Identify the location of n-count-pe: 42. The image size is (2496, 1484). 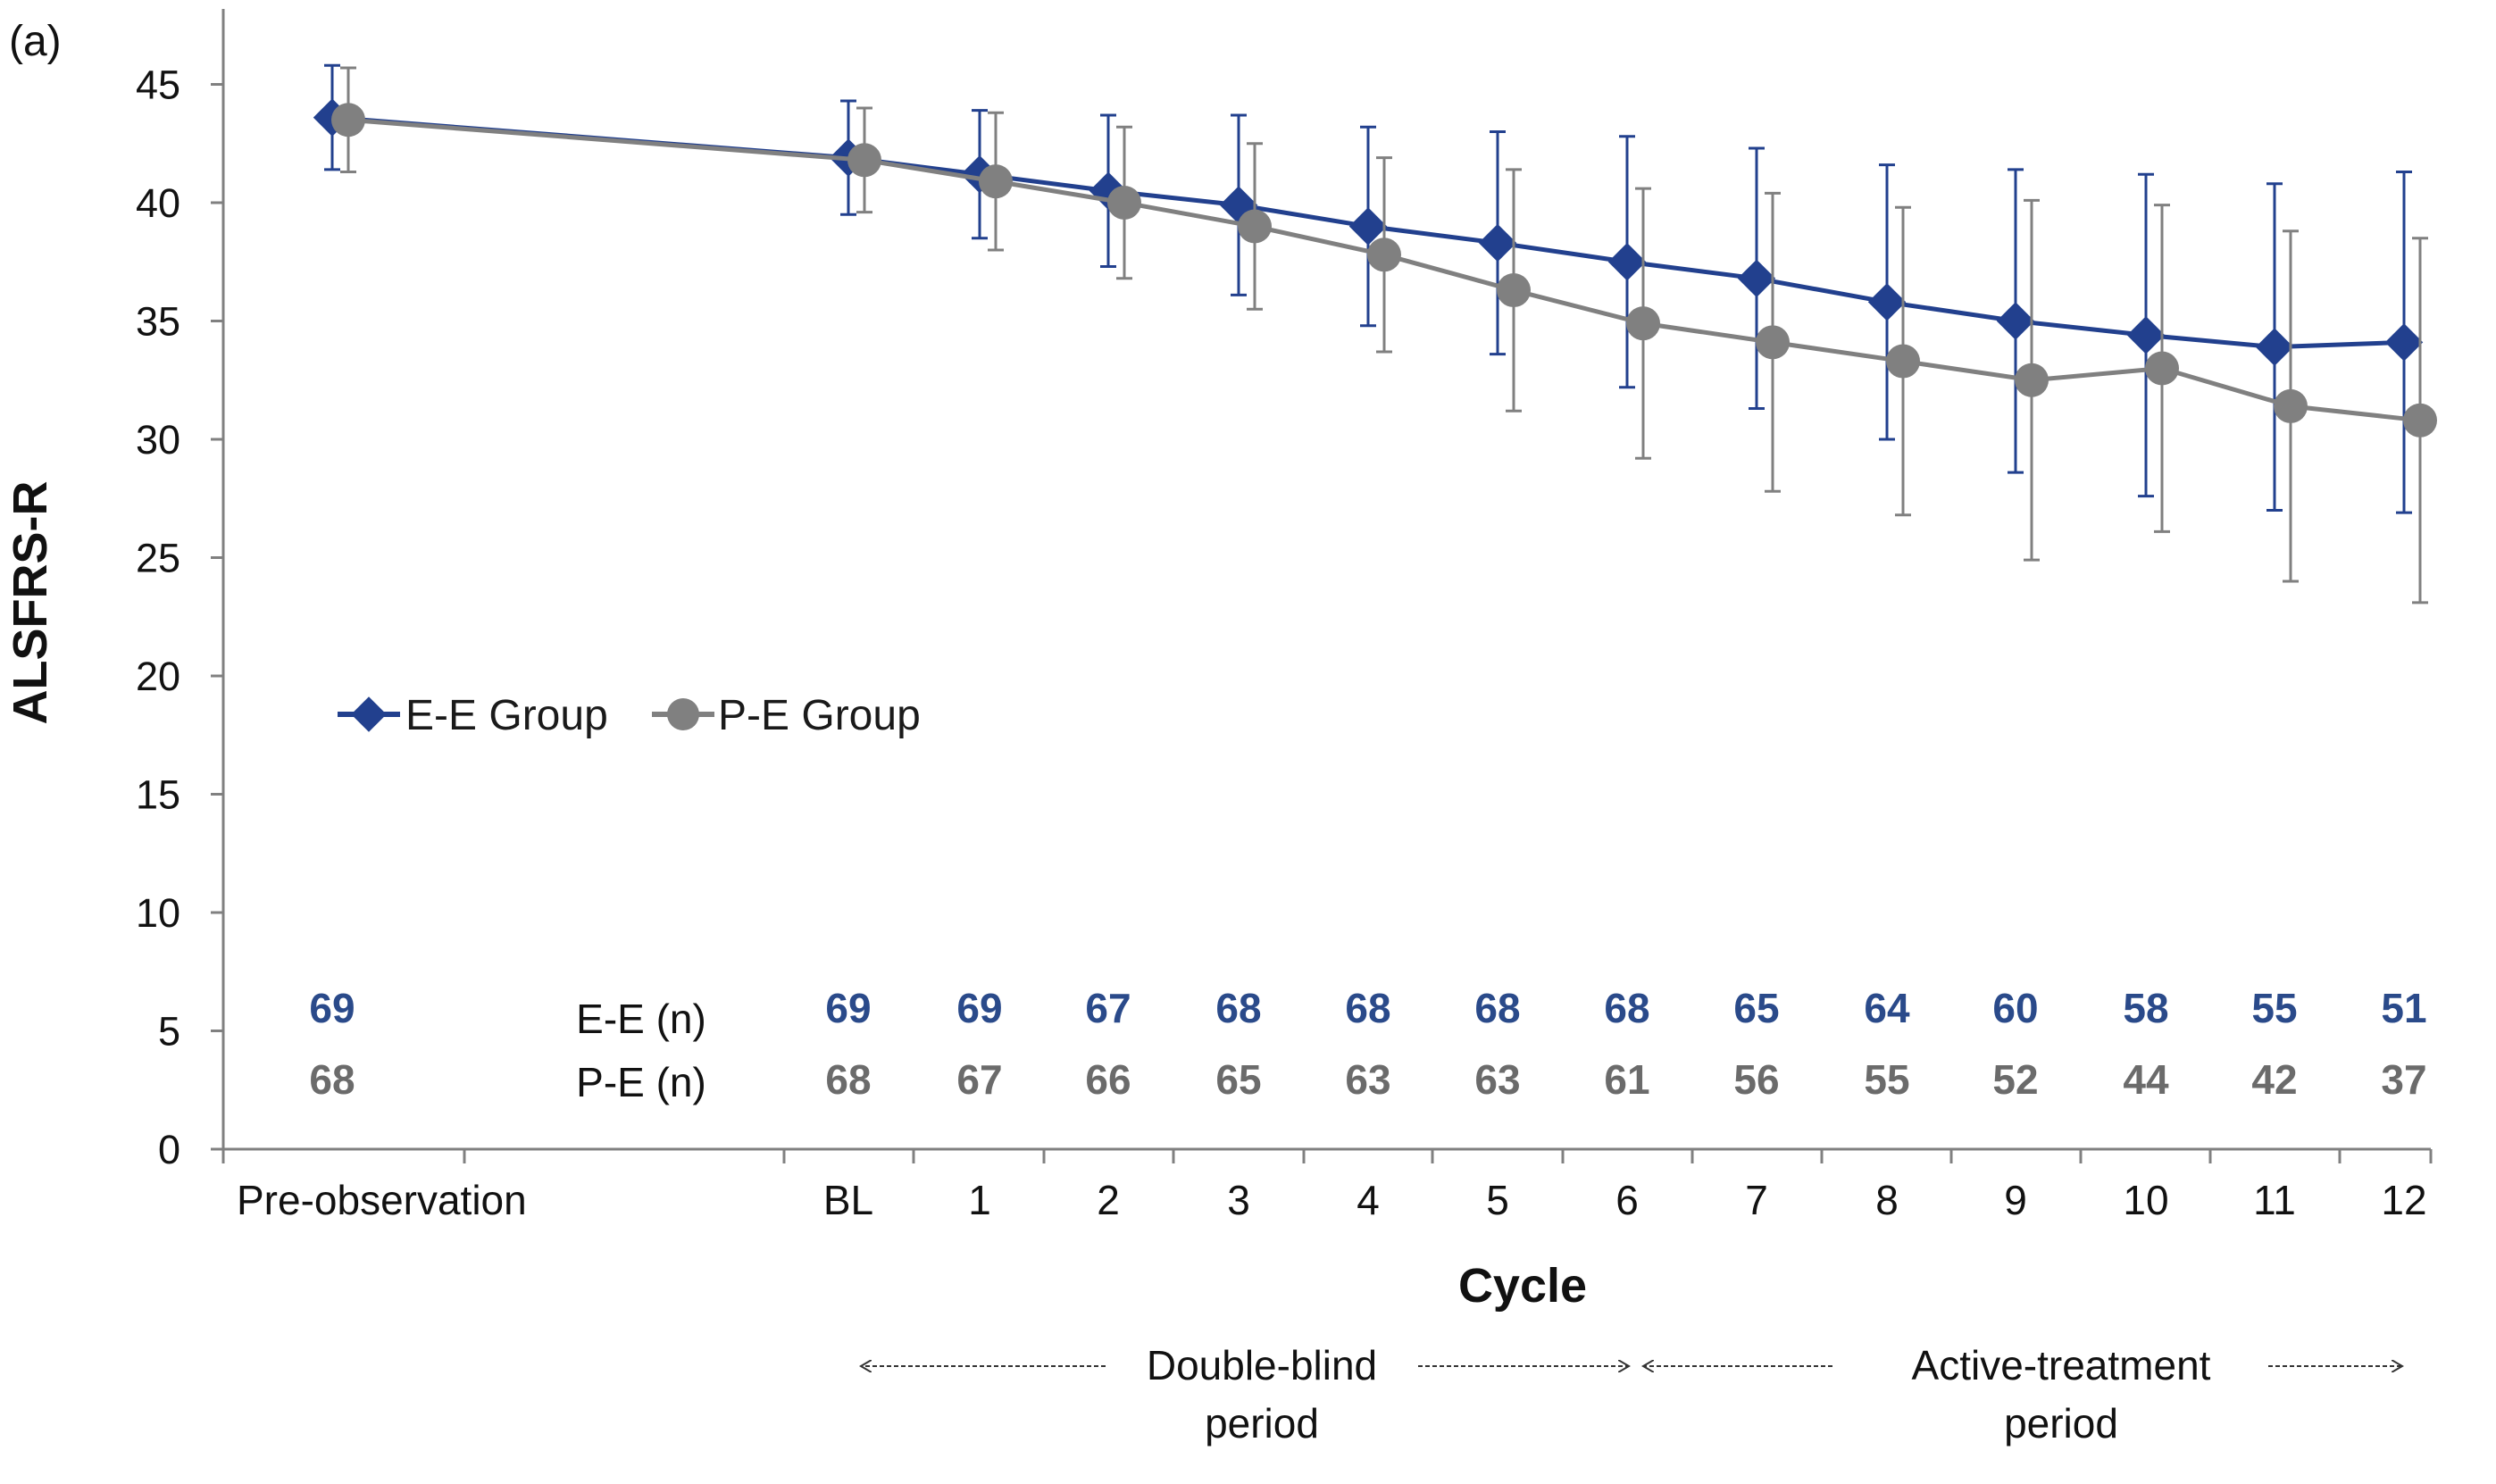
(2274, 1079).